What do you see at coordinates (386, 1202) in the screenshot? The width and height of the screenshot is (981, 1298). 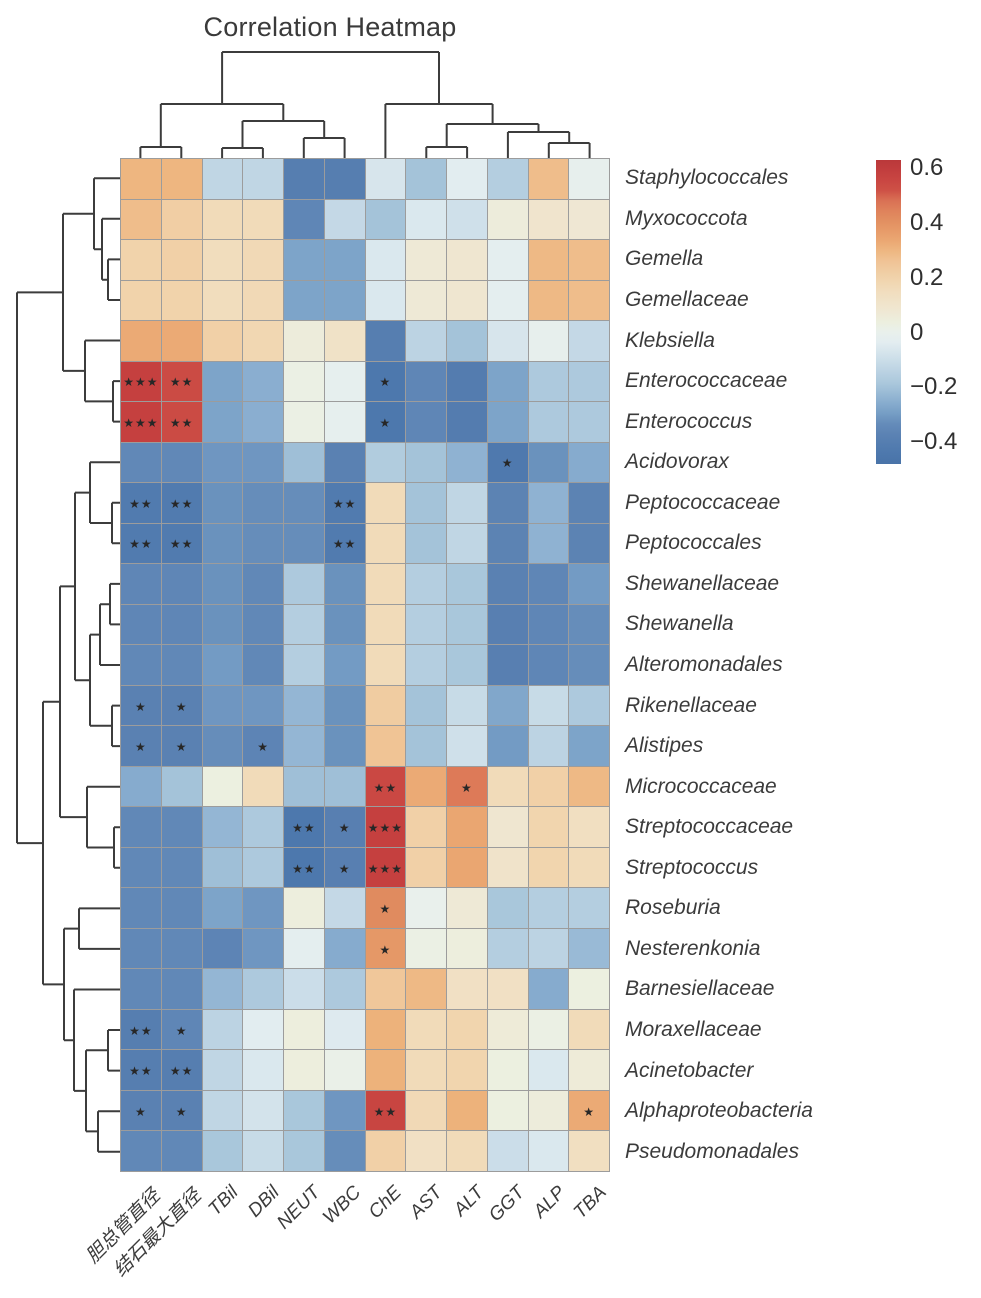 I see `column-label: ChE` at bounding box center [386, 1202].